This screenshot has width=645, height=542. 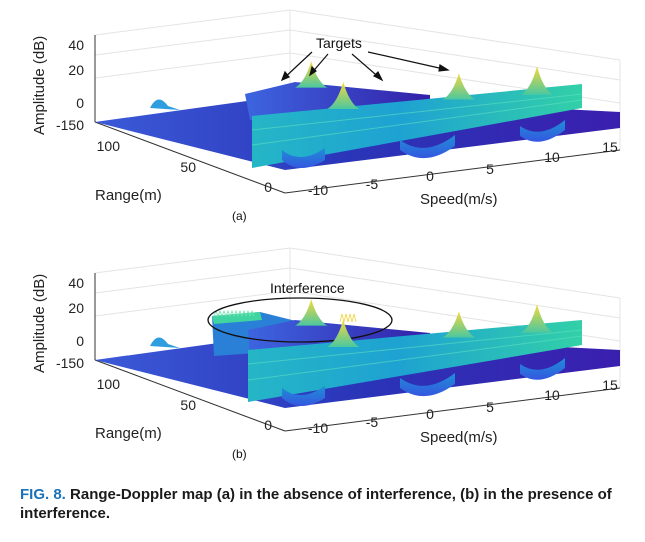 I want to click on panel-a-speed-label: Speed(m/s), so click(x=459, y=199).